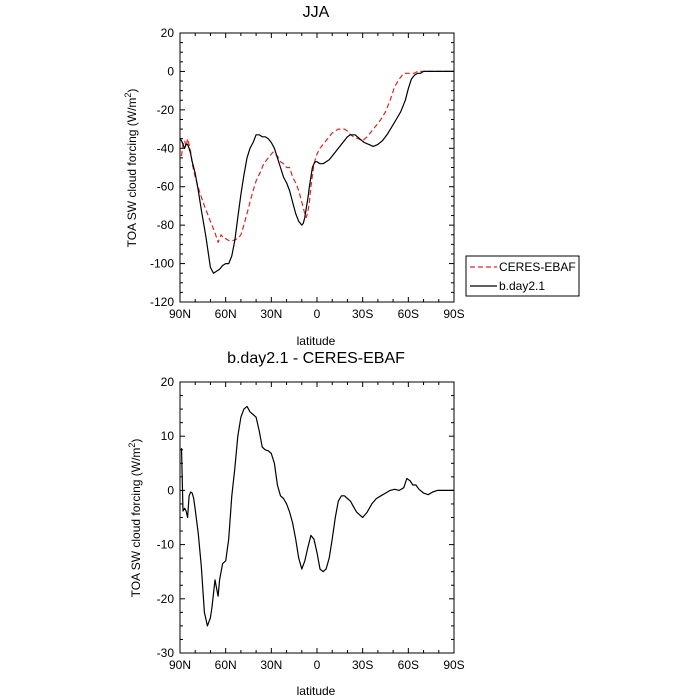 The image size is (700, 700). I want to click on bottom-x-tick-label: 0, so click(317, 665).